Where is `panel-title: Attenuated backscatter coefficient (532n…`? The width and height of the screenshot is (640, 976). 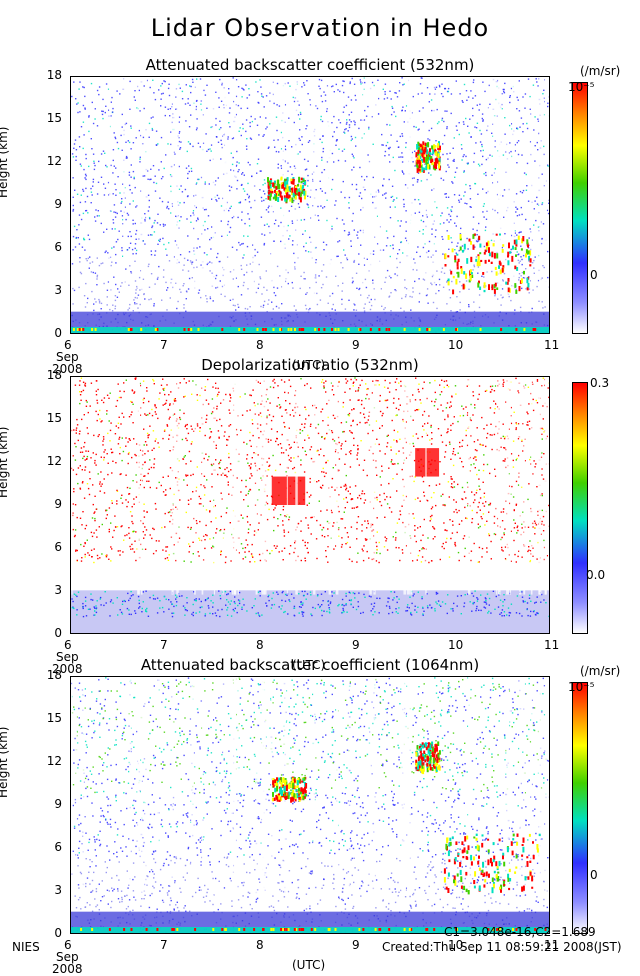 panel-title: Attenuated backscatter coefficient (532n… is located at coordinates (310, 65).